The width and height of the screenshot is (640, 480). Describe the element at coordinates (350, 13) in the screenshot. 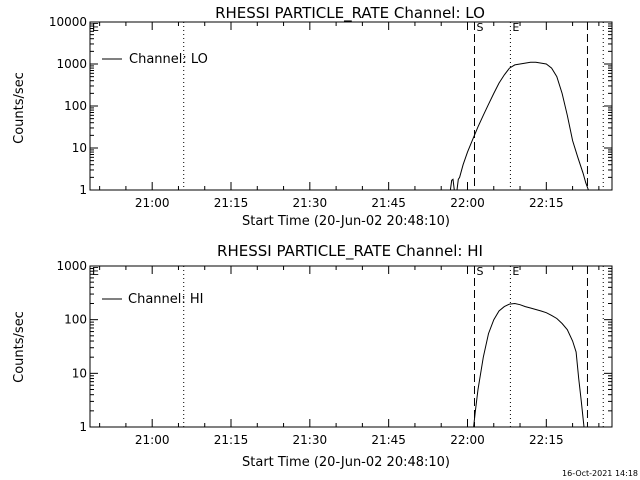

I see `chart-title-lo: RHESSI PARTICLE_RATE Channel: LO` at that location.